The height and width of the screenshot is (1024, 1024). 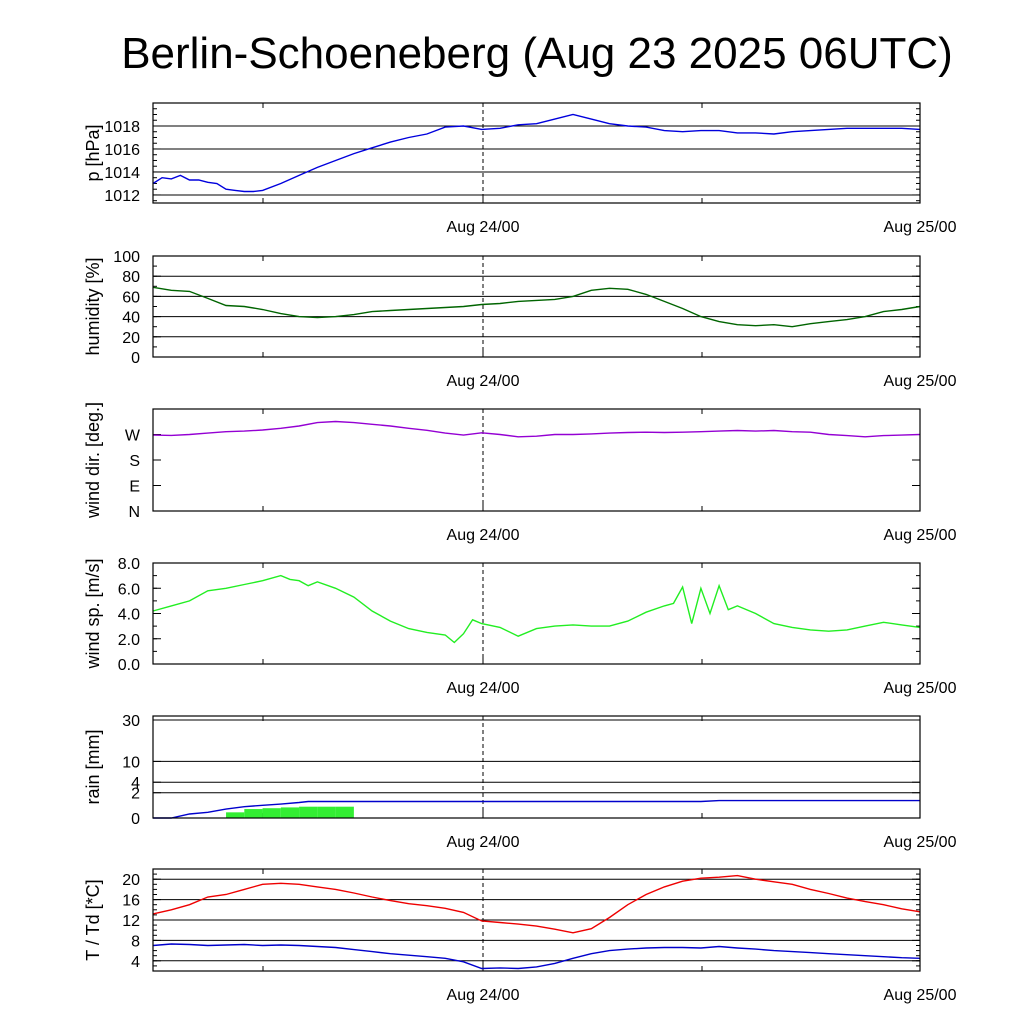 I want to click on wind-speed-y-tick-label: 4.0, so click(x=129, y=615).